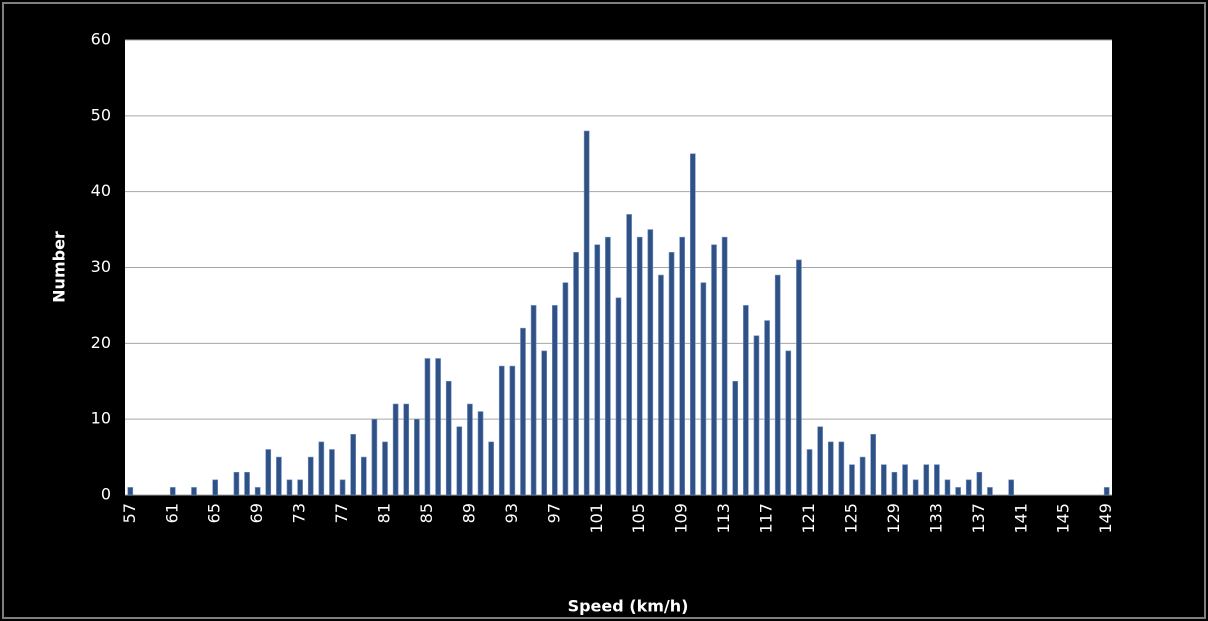  What do you see at coordinates (101, 190) in the screenshot?
I see `y-tick-label: 40` at bounding box center [101, 190].